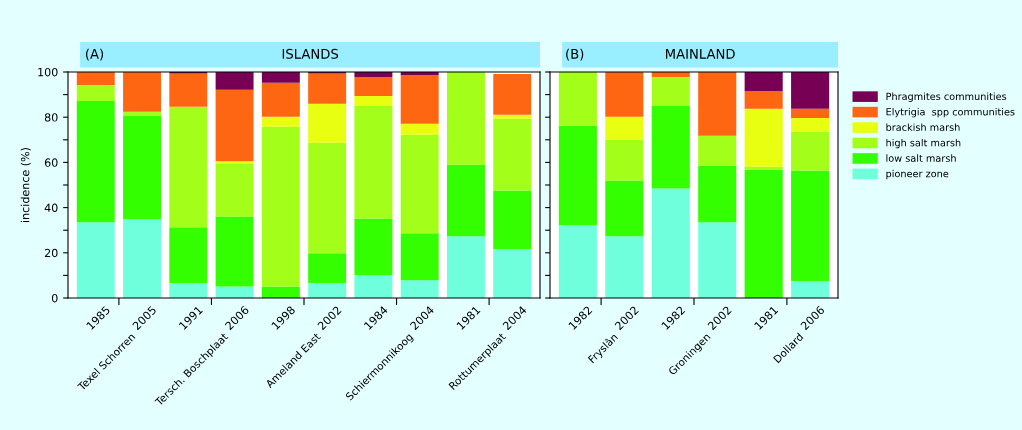  What do you see at coordinates (923, 127) in the screenshot?
I see `legend-label: brackish marsh` at bounding box center [923, 127].